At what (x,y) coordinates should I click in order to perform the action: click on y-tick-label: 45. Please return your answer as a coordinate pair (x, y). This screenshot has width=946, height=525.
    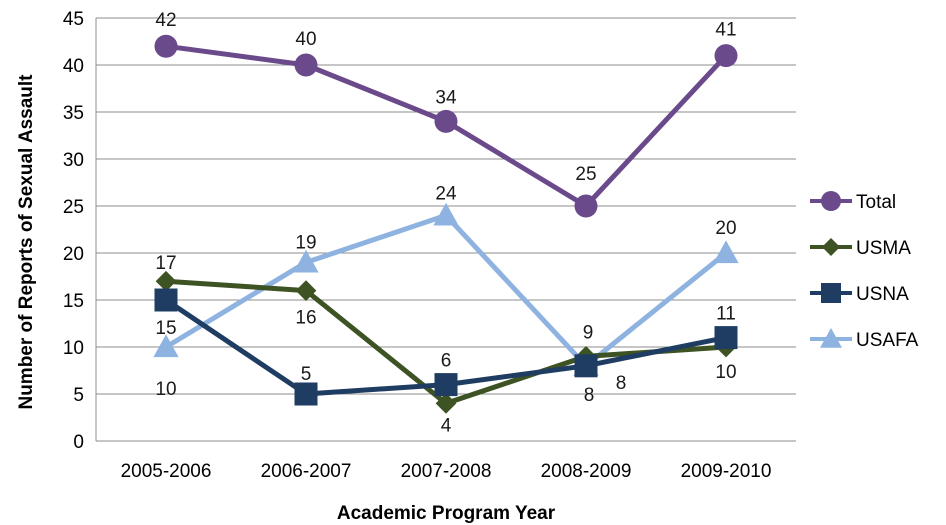
    Looking at the image, I should click on (73, 19).